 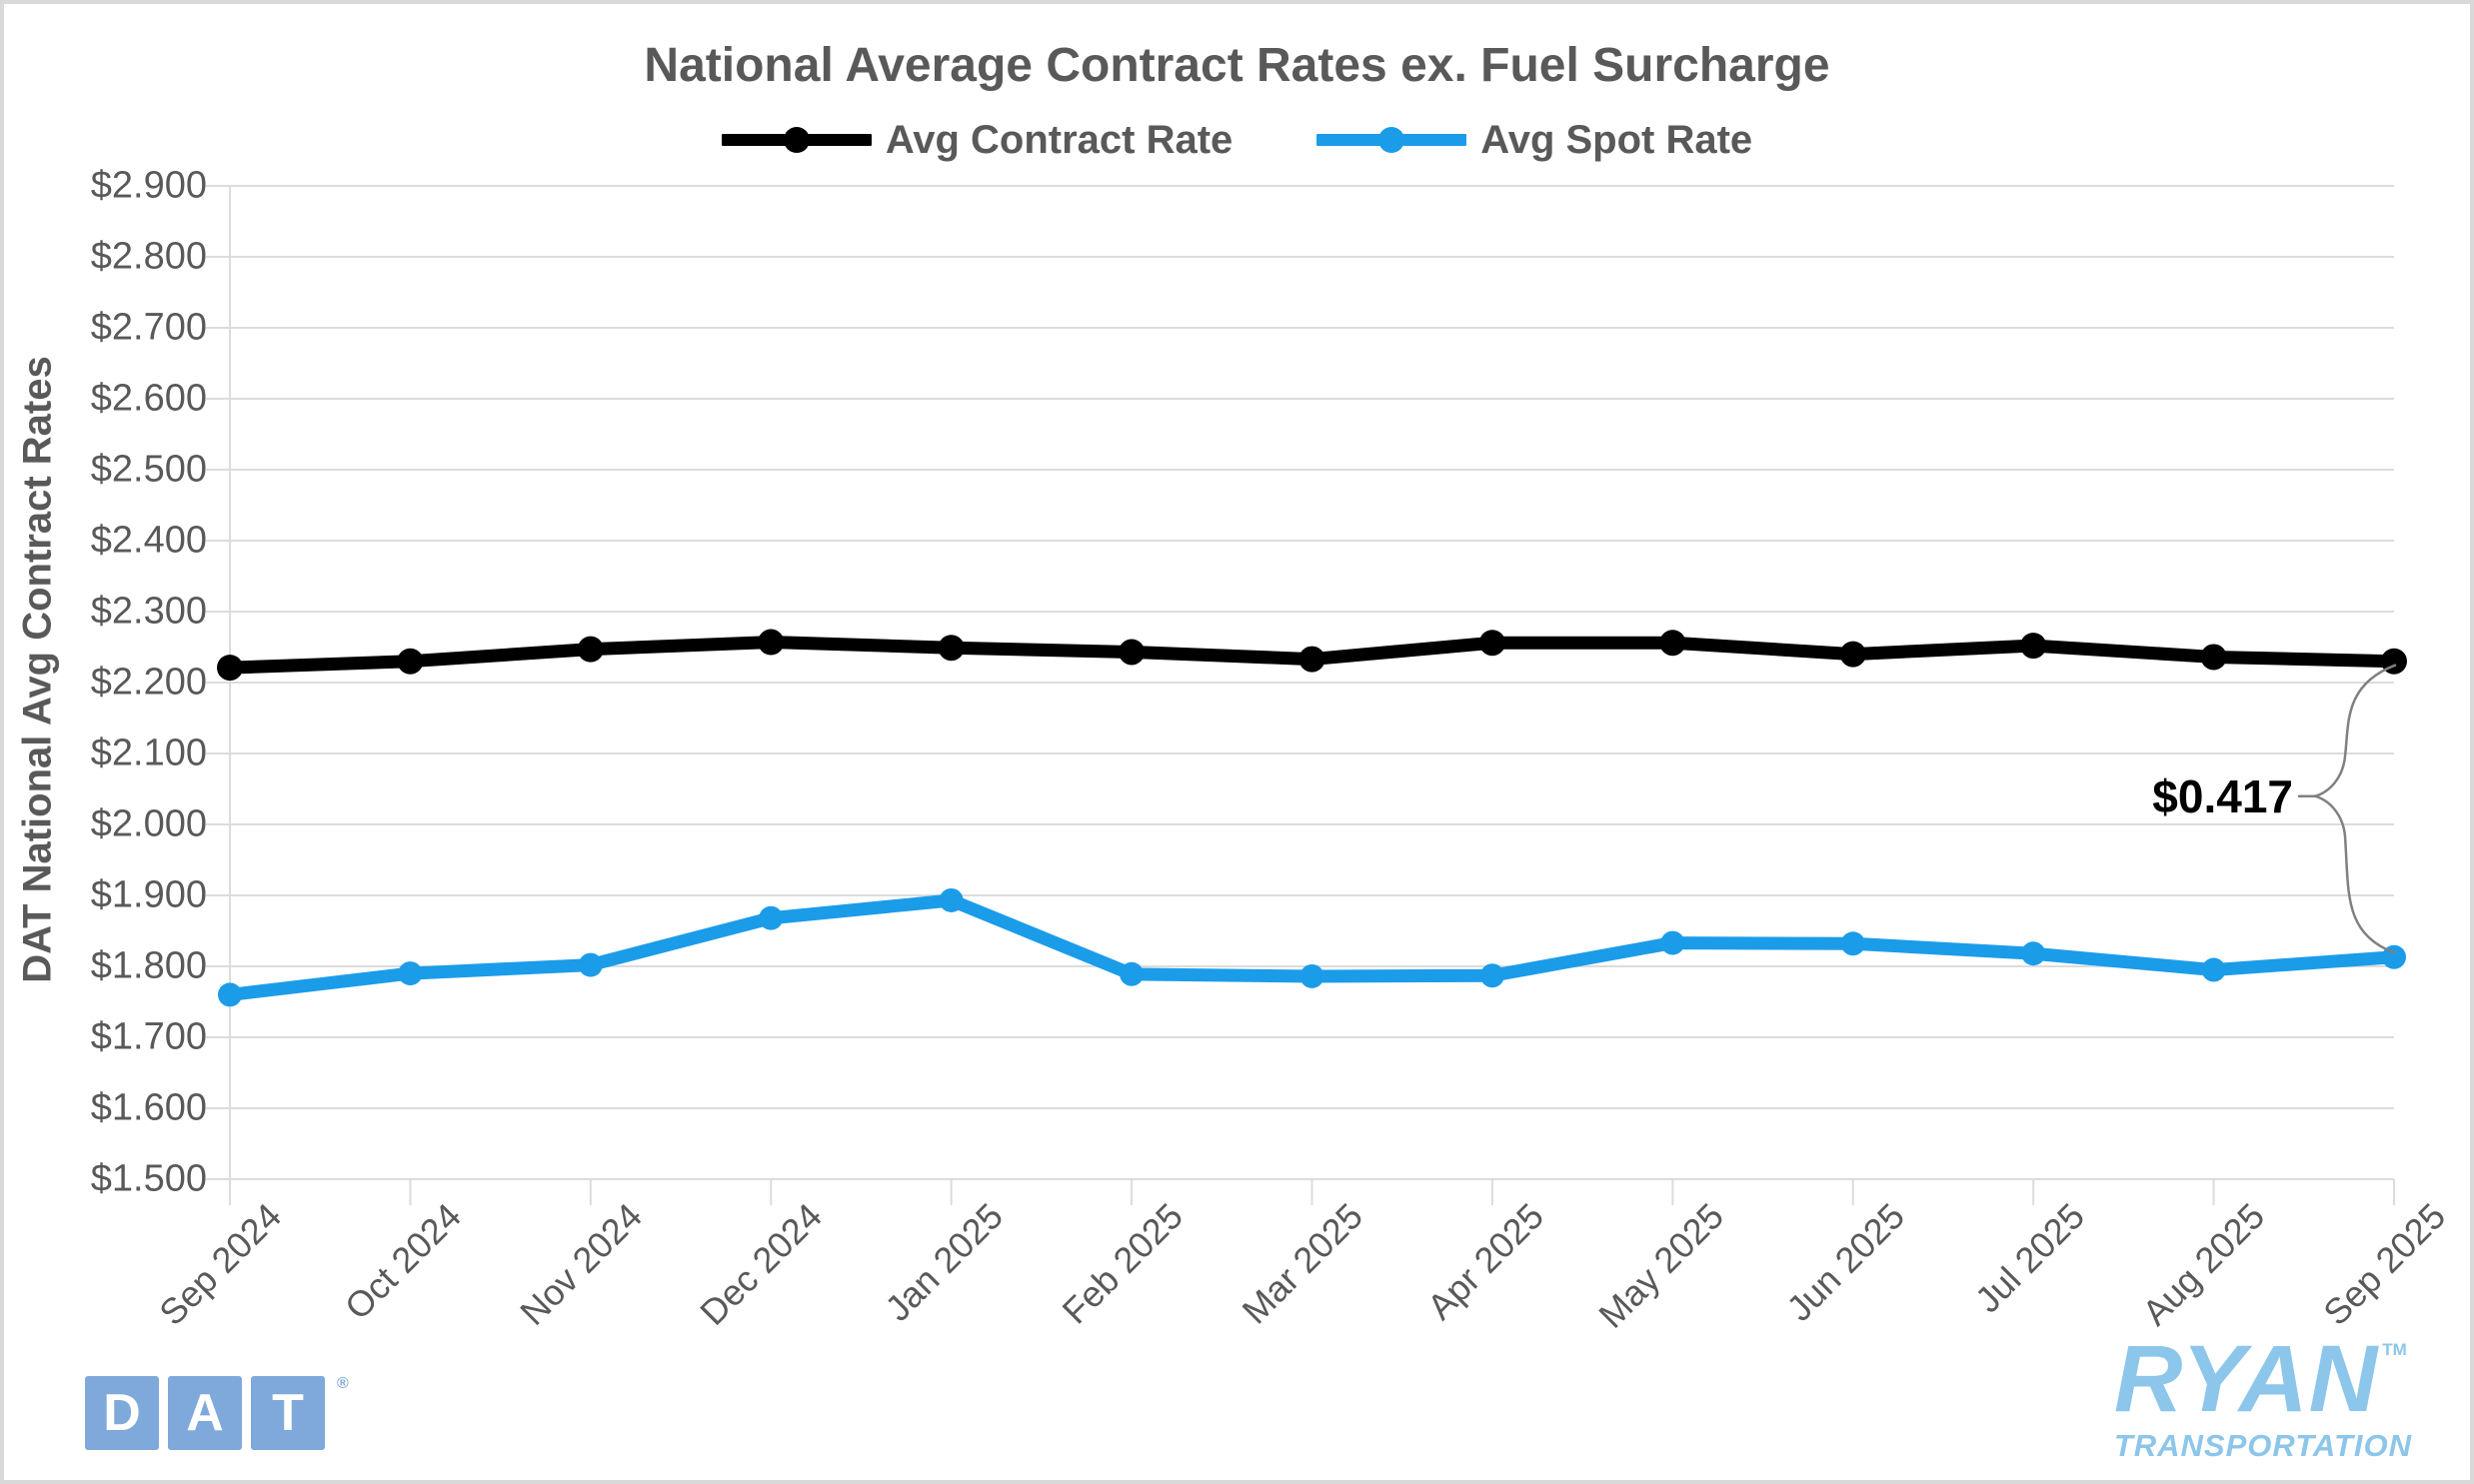 I want to click on gap-annotation: $0.417, so click(x=2222, y=795).